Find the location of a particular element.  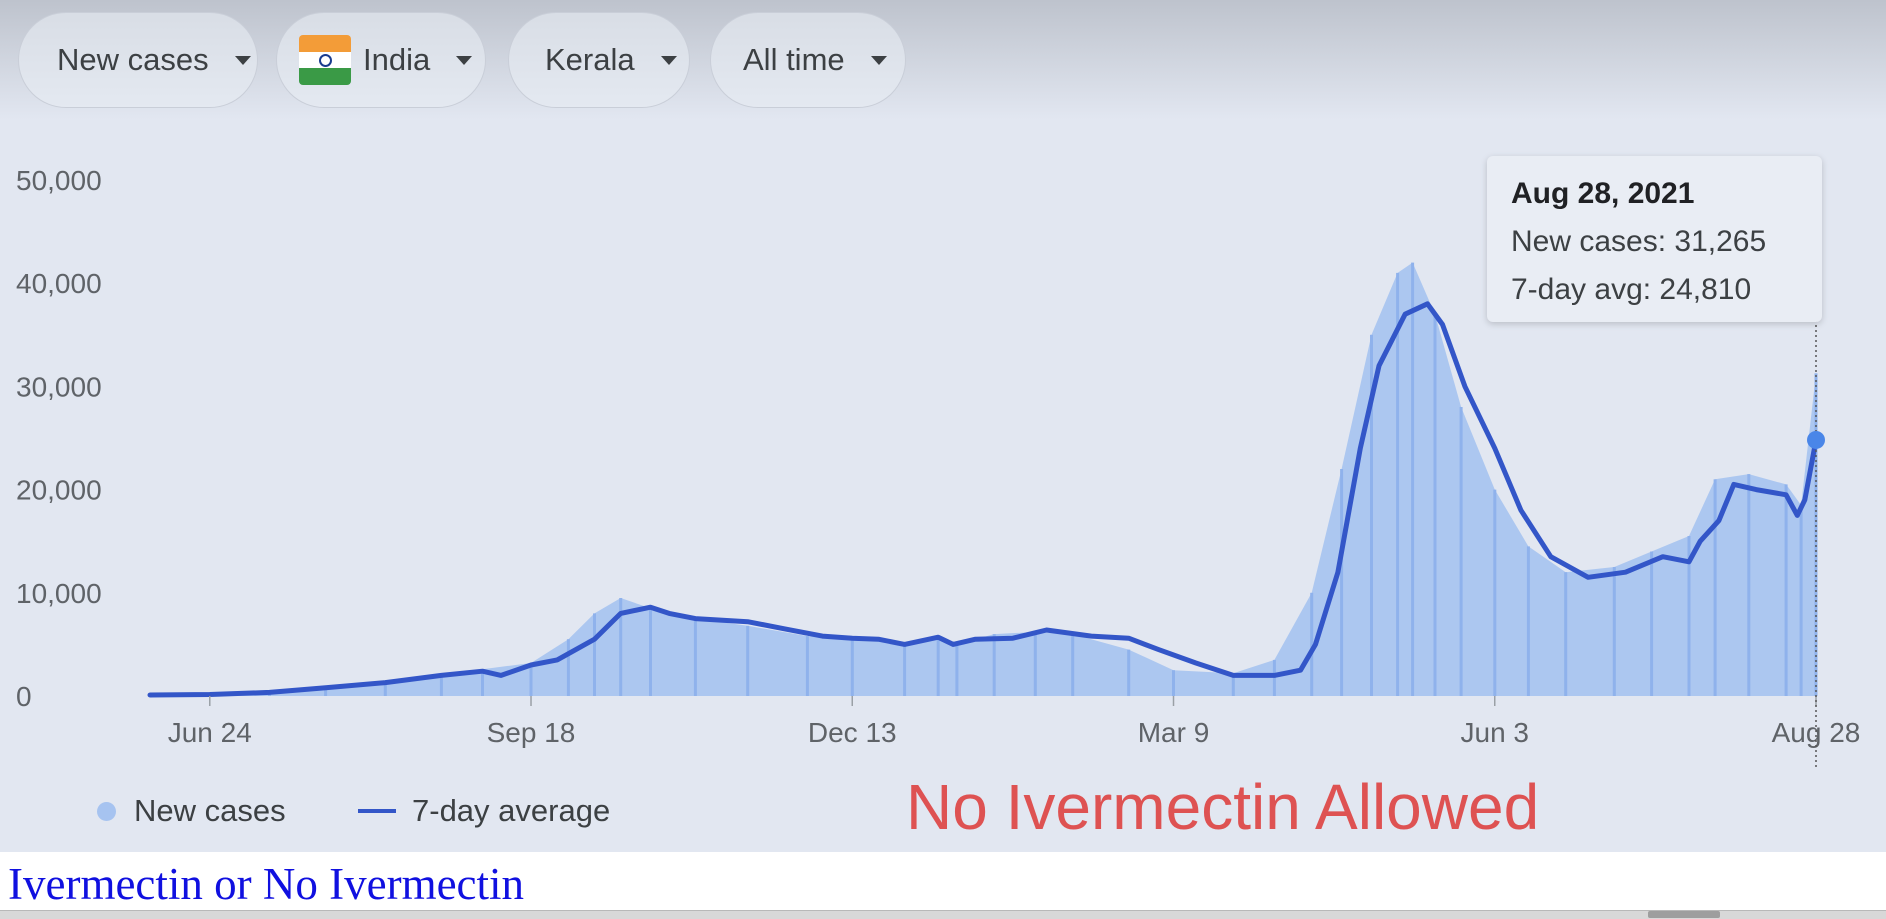

tooltip-average: 7-day avg: 24,810 is located at coordinates (1631, 289).